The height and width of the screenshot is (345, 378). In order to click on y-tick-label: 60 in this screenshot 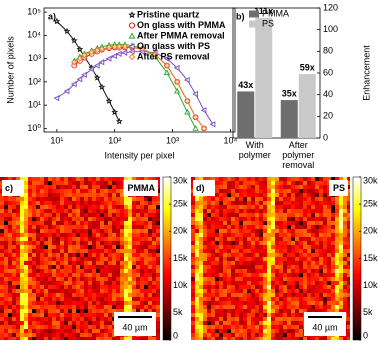, I will do `click(328, 72)`.